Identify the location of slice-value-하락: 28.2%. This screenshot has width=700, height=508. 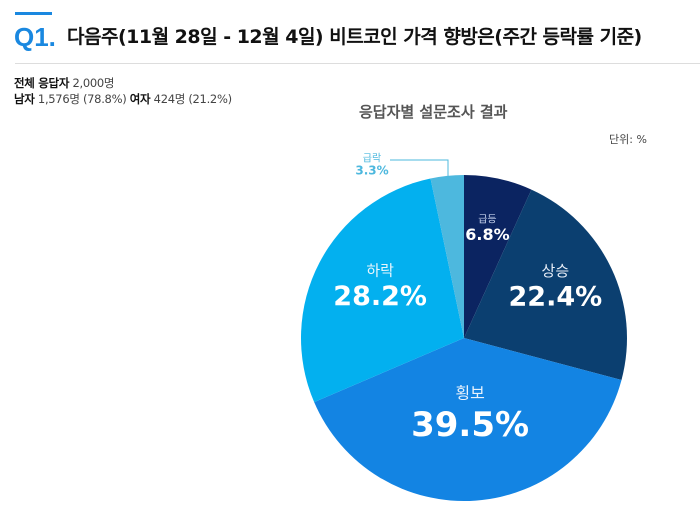
(380, 296).